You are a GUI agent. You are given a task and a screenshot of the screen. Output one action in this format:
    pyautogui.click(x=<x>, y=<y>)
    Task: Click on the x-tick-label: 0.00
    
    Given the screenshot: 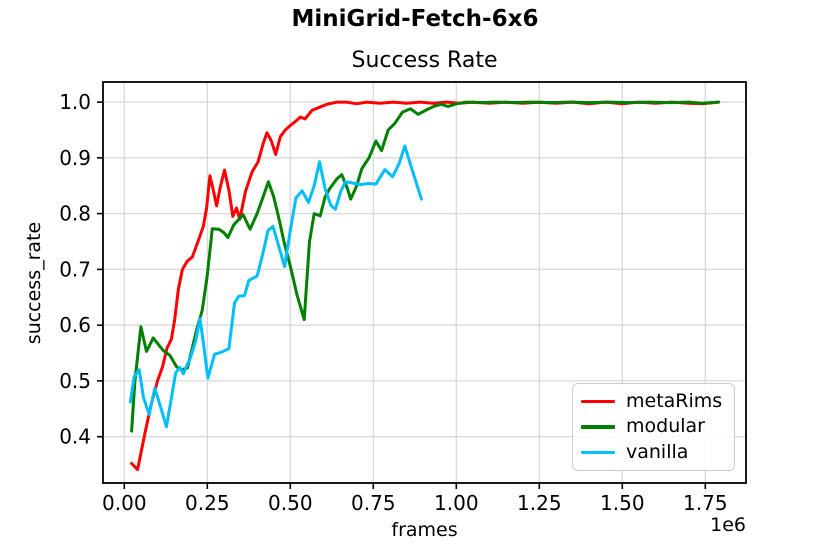 What is the action you would take?
    pyautogui.click(x=124, y=503)
    